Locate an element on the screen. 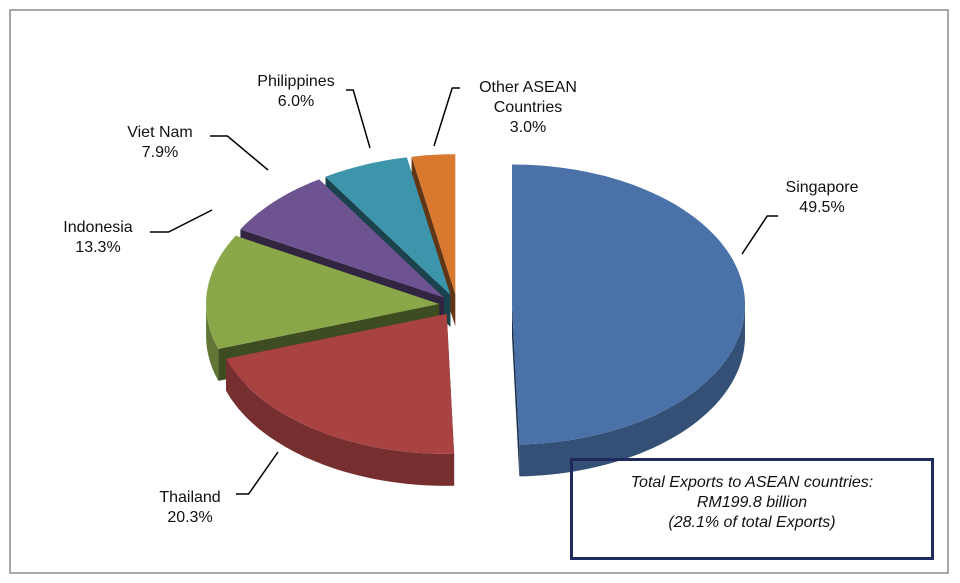 This screenshot has width=960, height=583. value-label: 49.5% is located at coordinates (822, 207).